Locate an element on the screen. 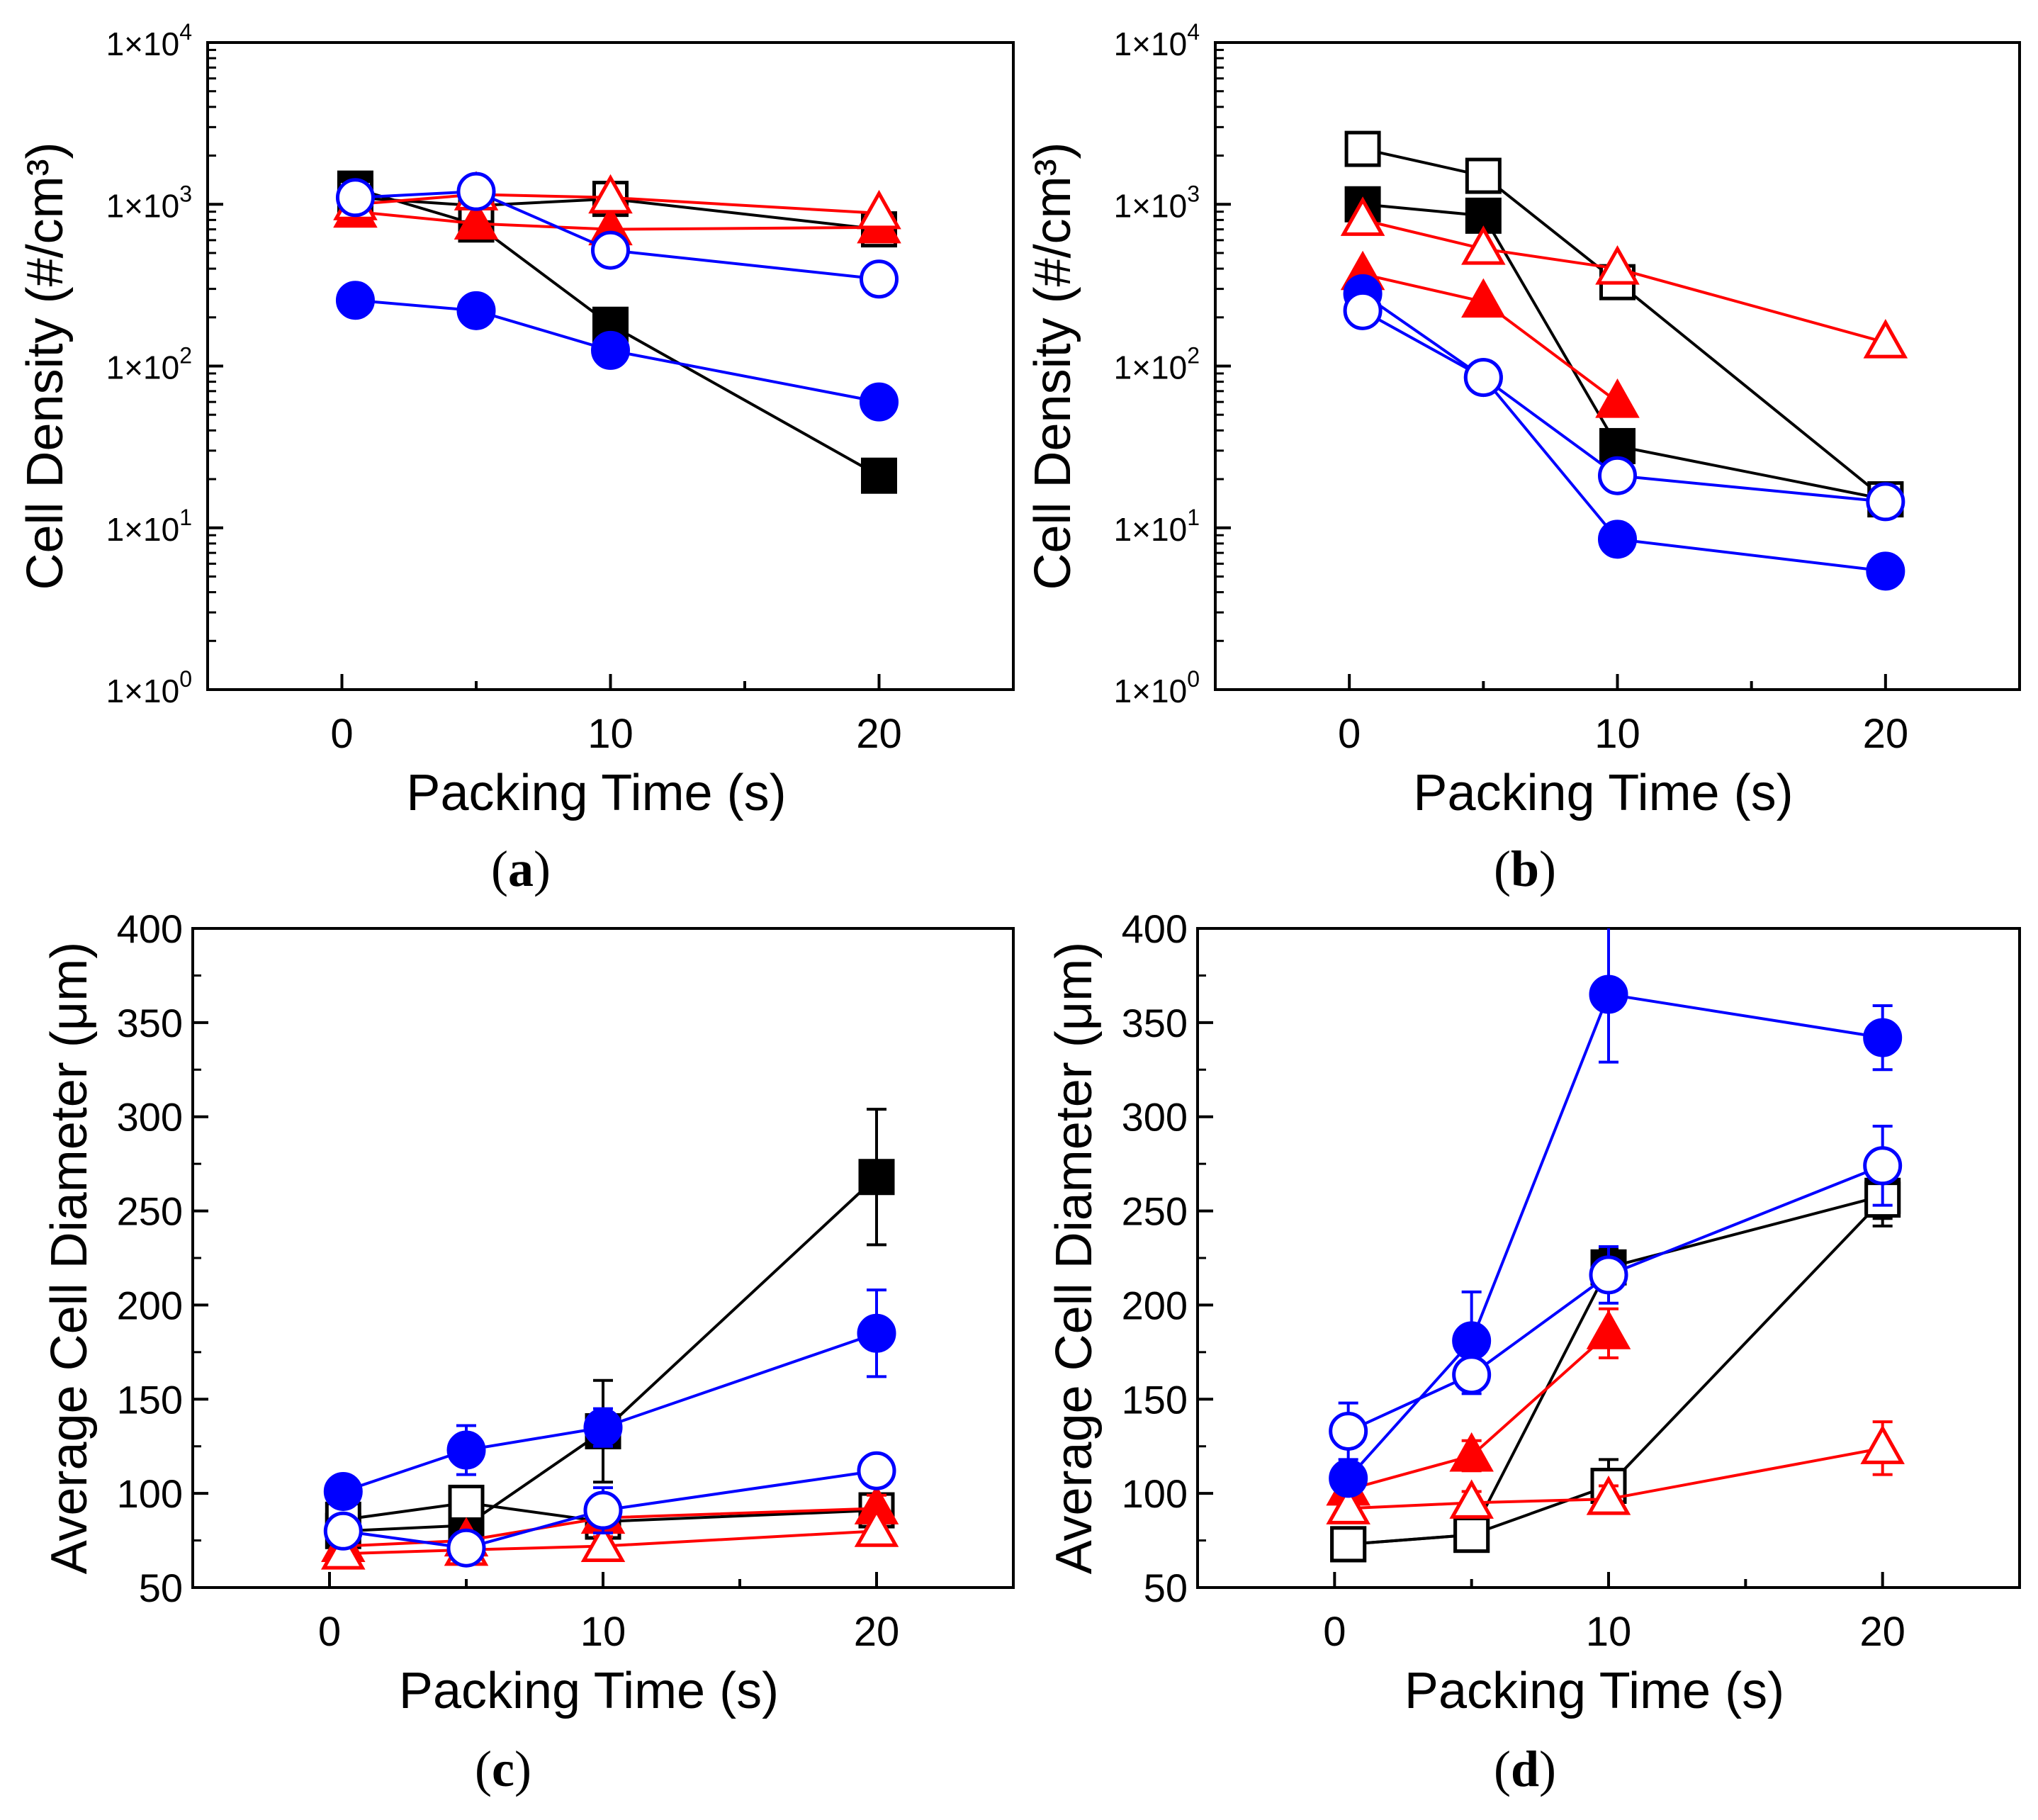  y-axis-title: Cell Density (#/cm³) is located at coordinates (1053, 366).